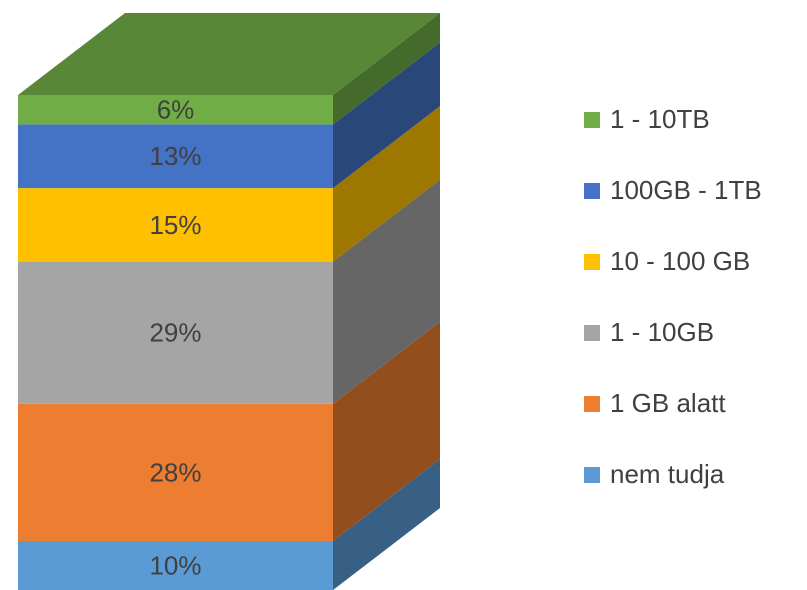 Image resolution: width=807 pixels, height=590 pixels. What do you see at coordinates (662, 332) in the screenshot?
I see `legend-label: 1 - 10GB` at bounding box center [662, 332].